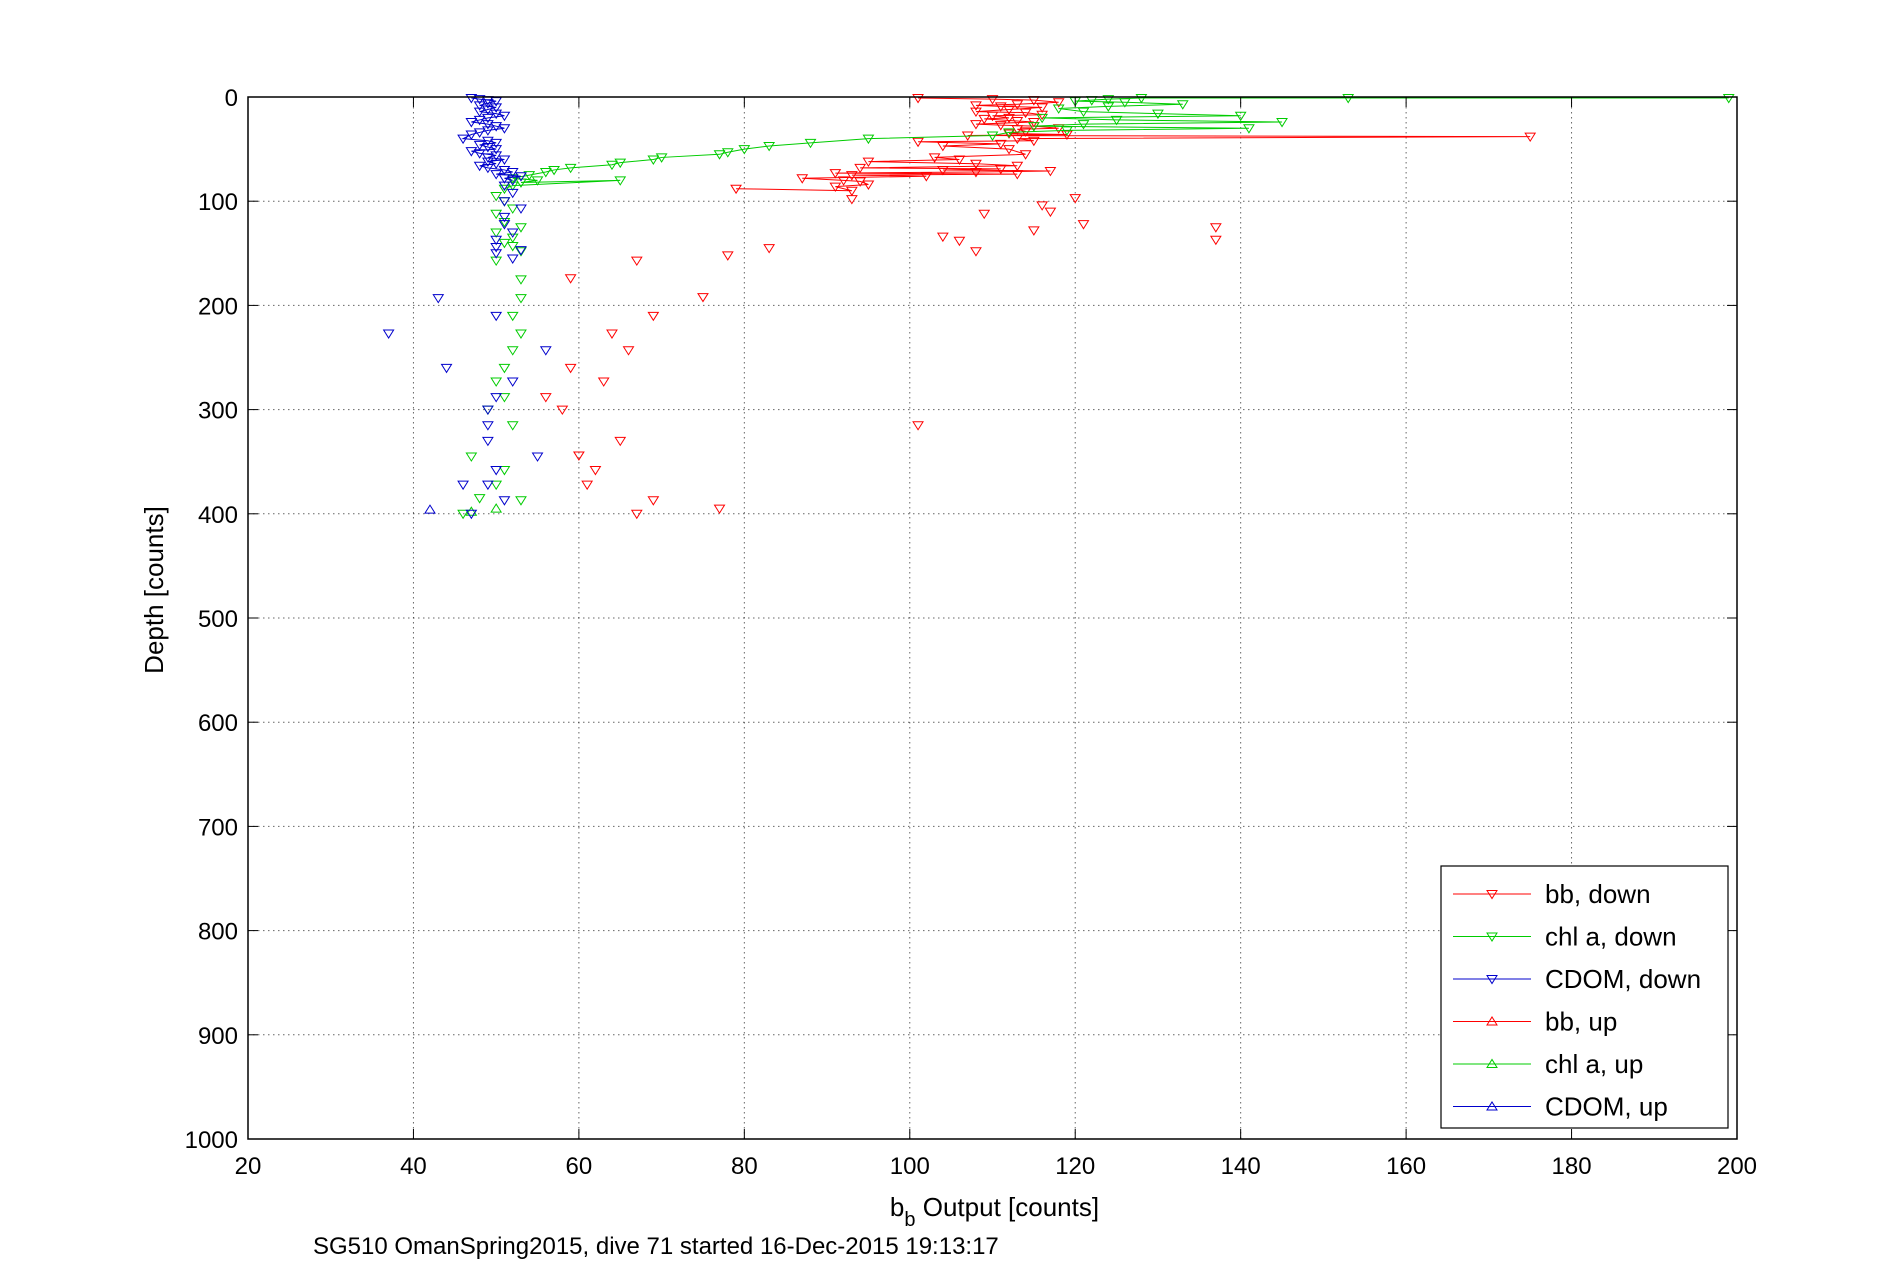 The width and height of the screenshot is (1891, 1262). Describe the element at coordinates (218, 1036) in the screenshot. I see `y-tick-label: 900` at that location.